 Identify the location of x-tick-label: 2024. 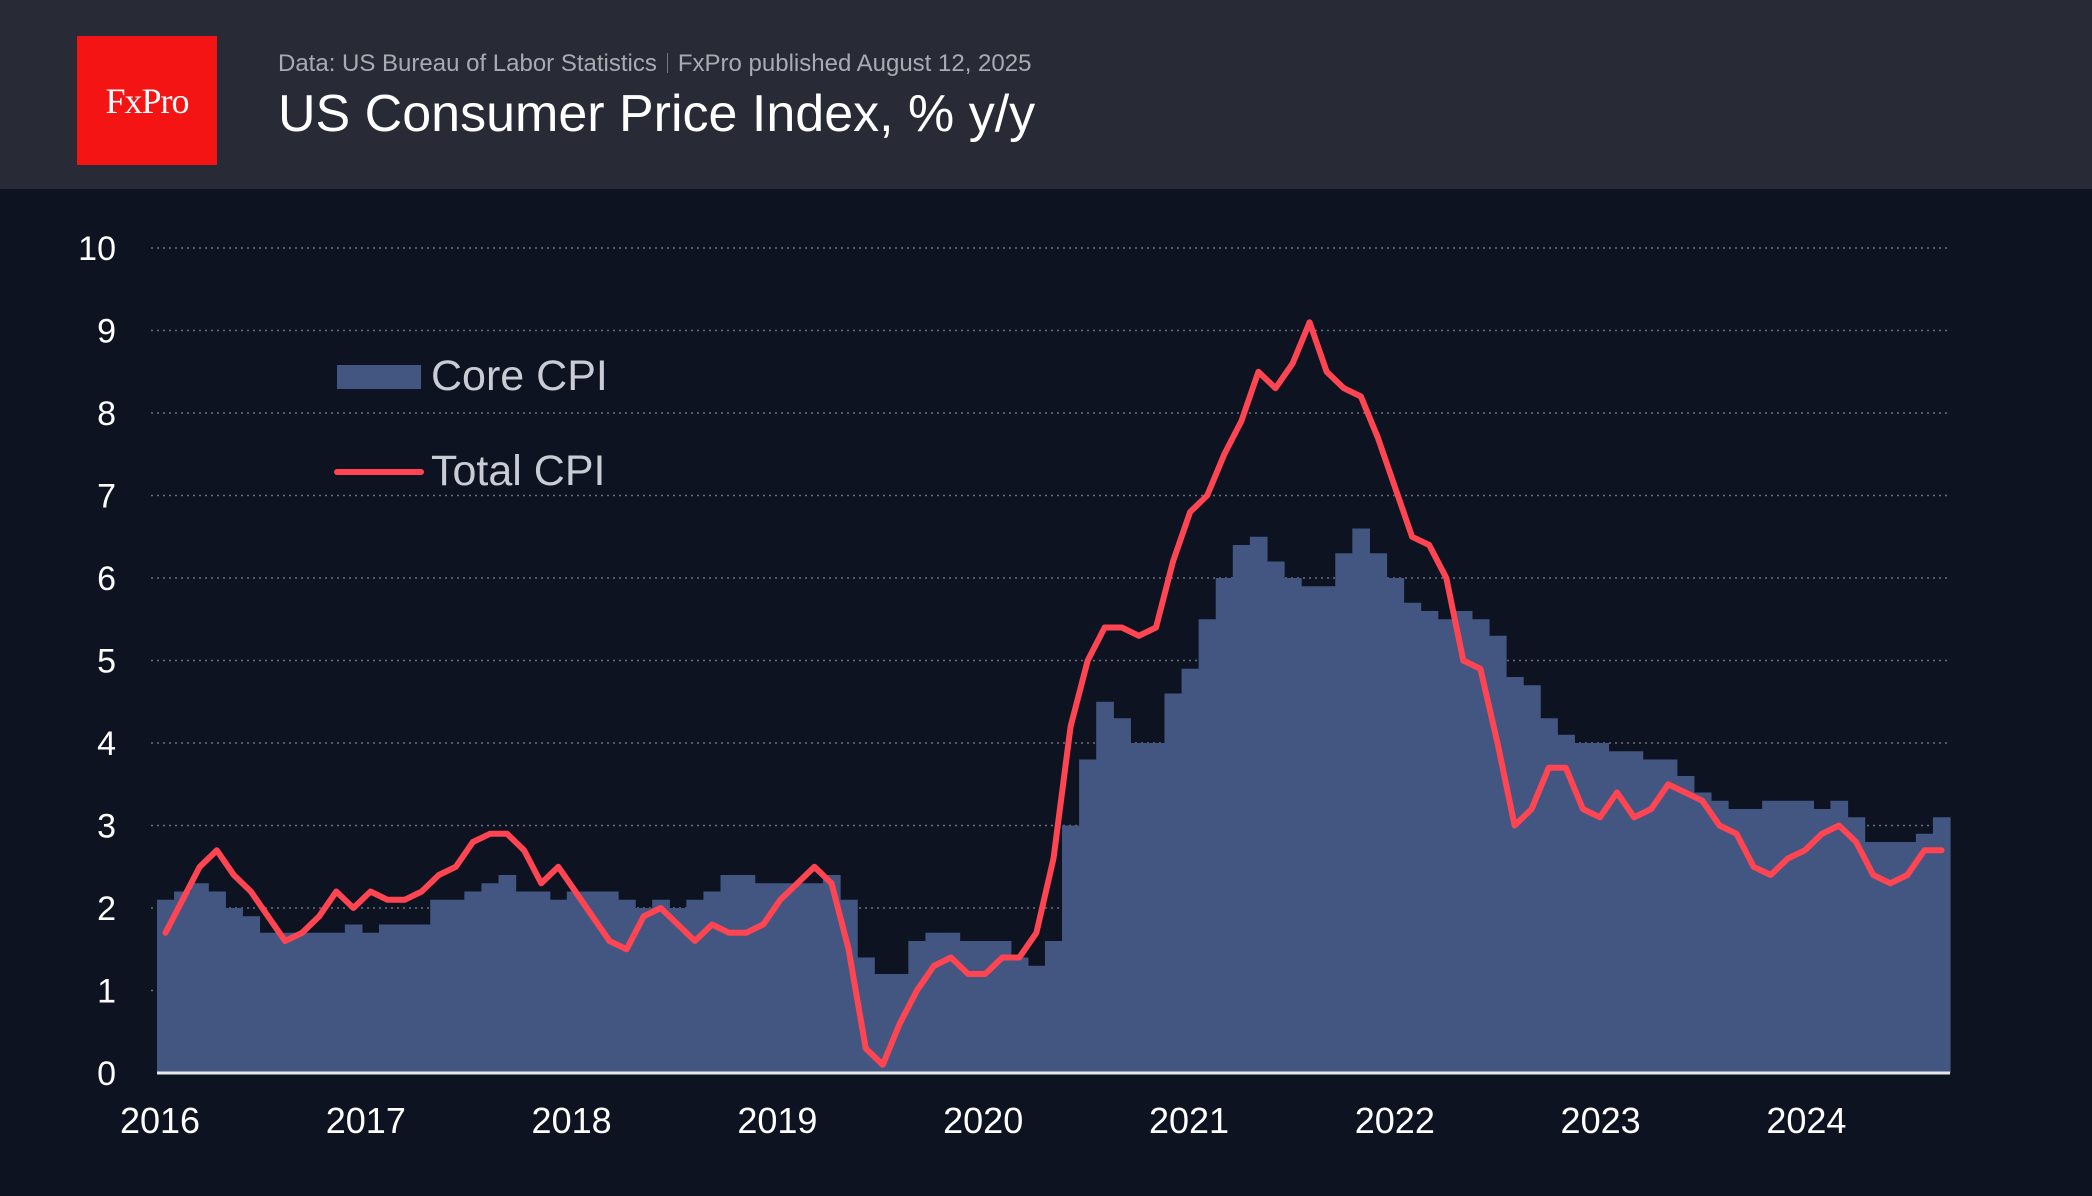
(1806, 1120).